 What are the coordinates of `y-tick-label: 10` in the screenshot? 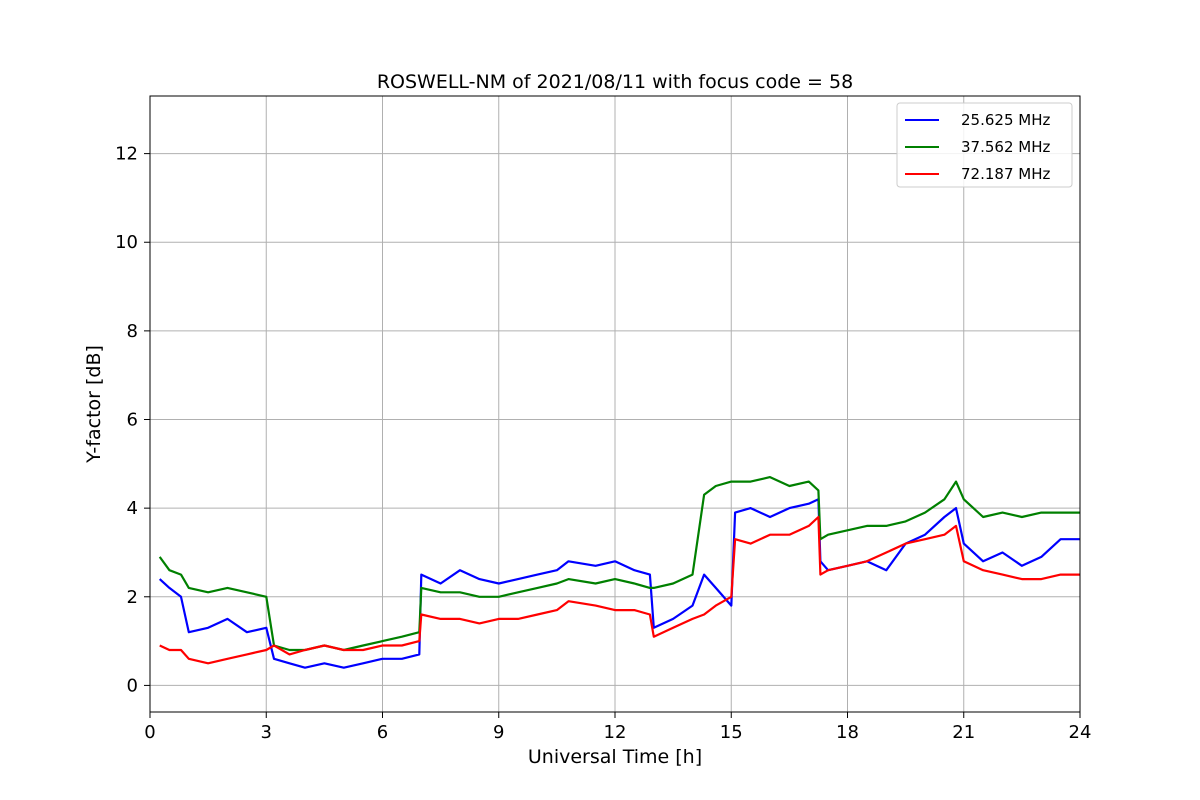 It's located at (126, 242).